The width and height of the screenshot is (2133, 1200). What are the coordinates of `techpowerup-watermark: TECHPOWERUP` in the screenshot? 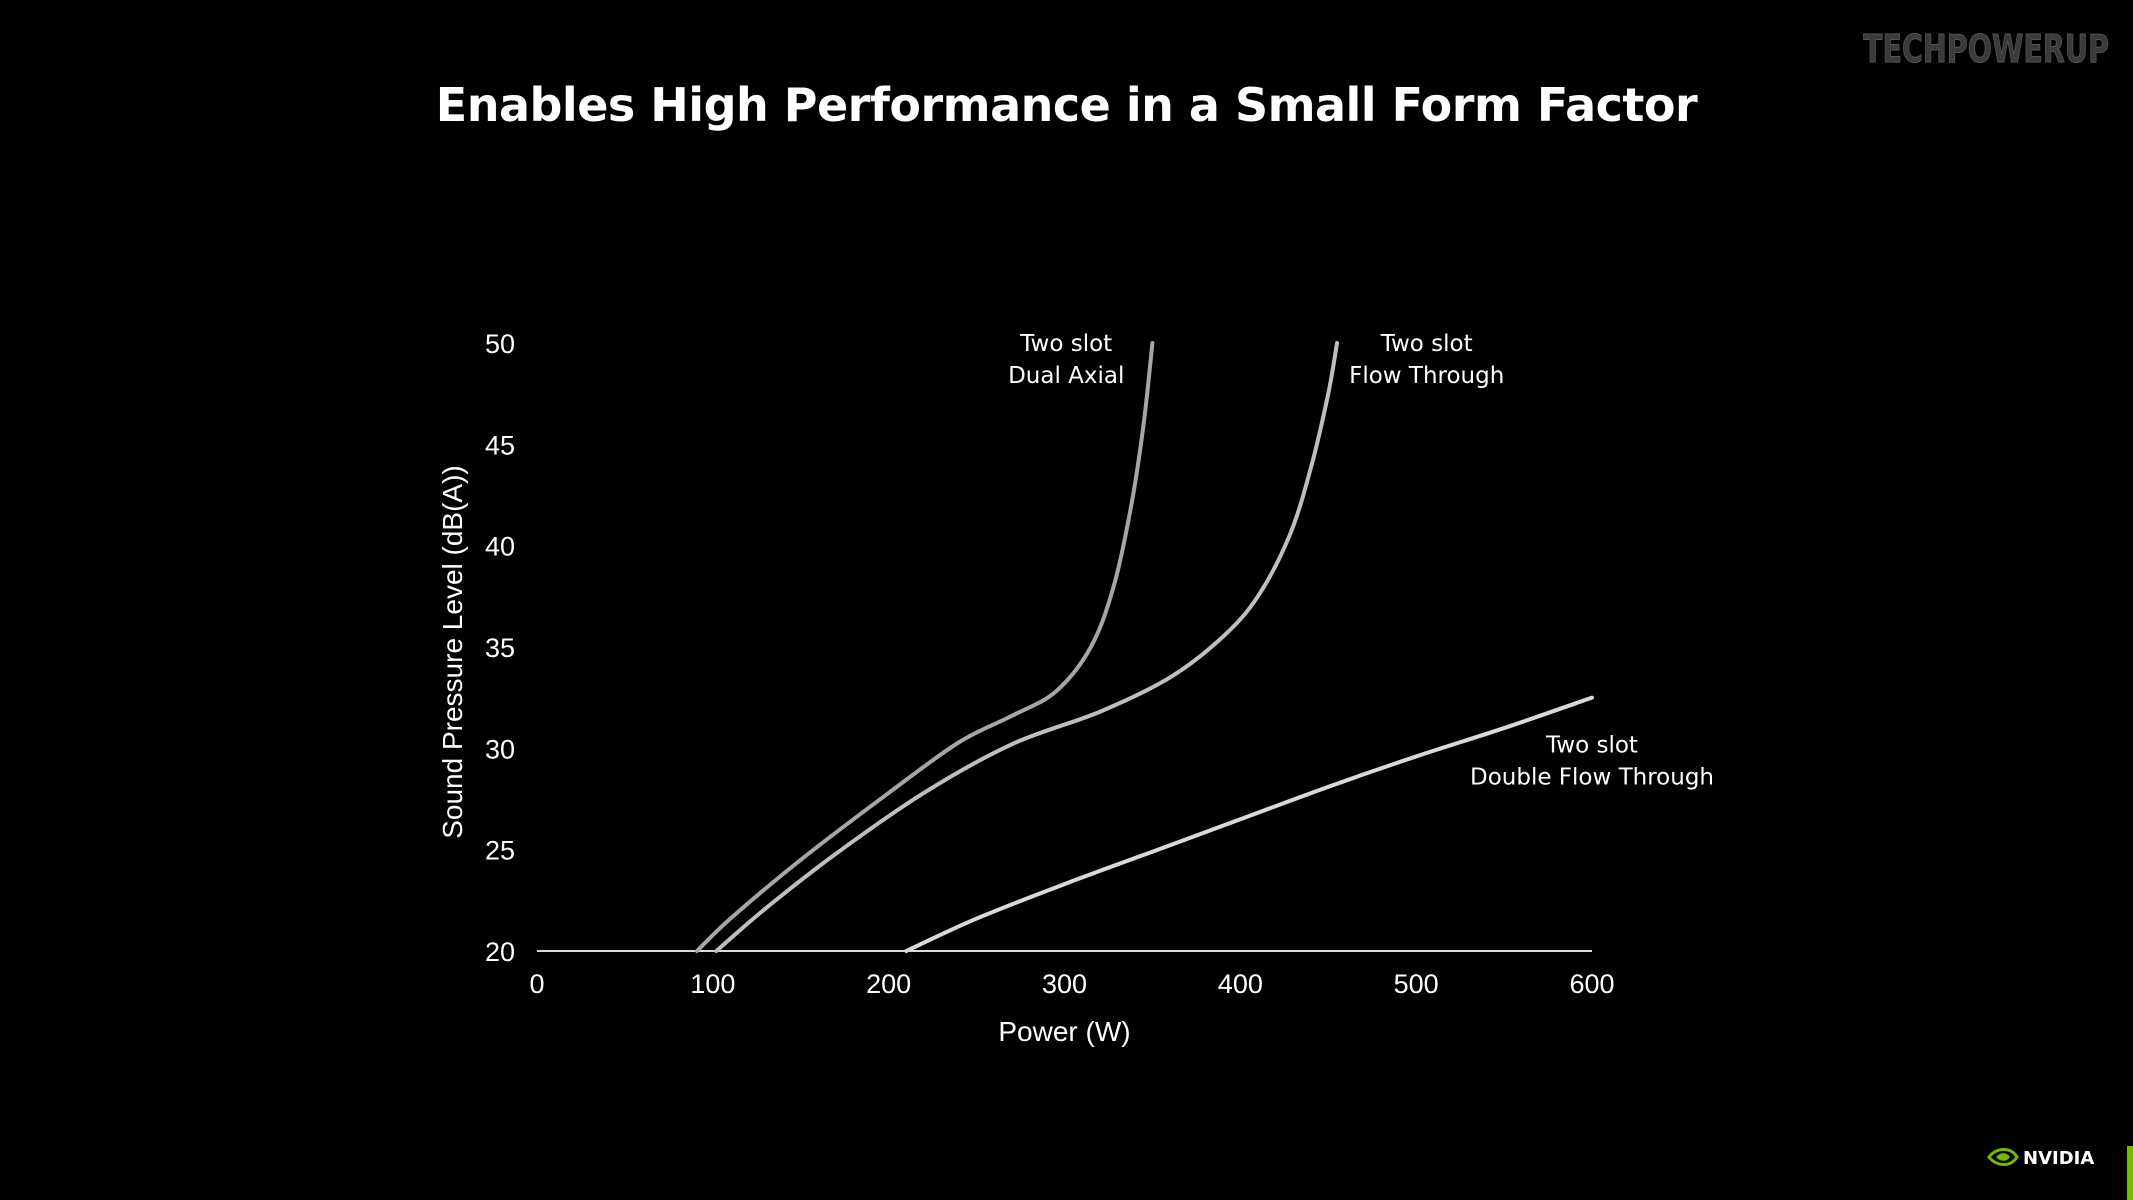 It's located at (1986, 49).